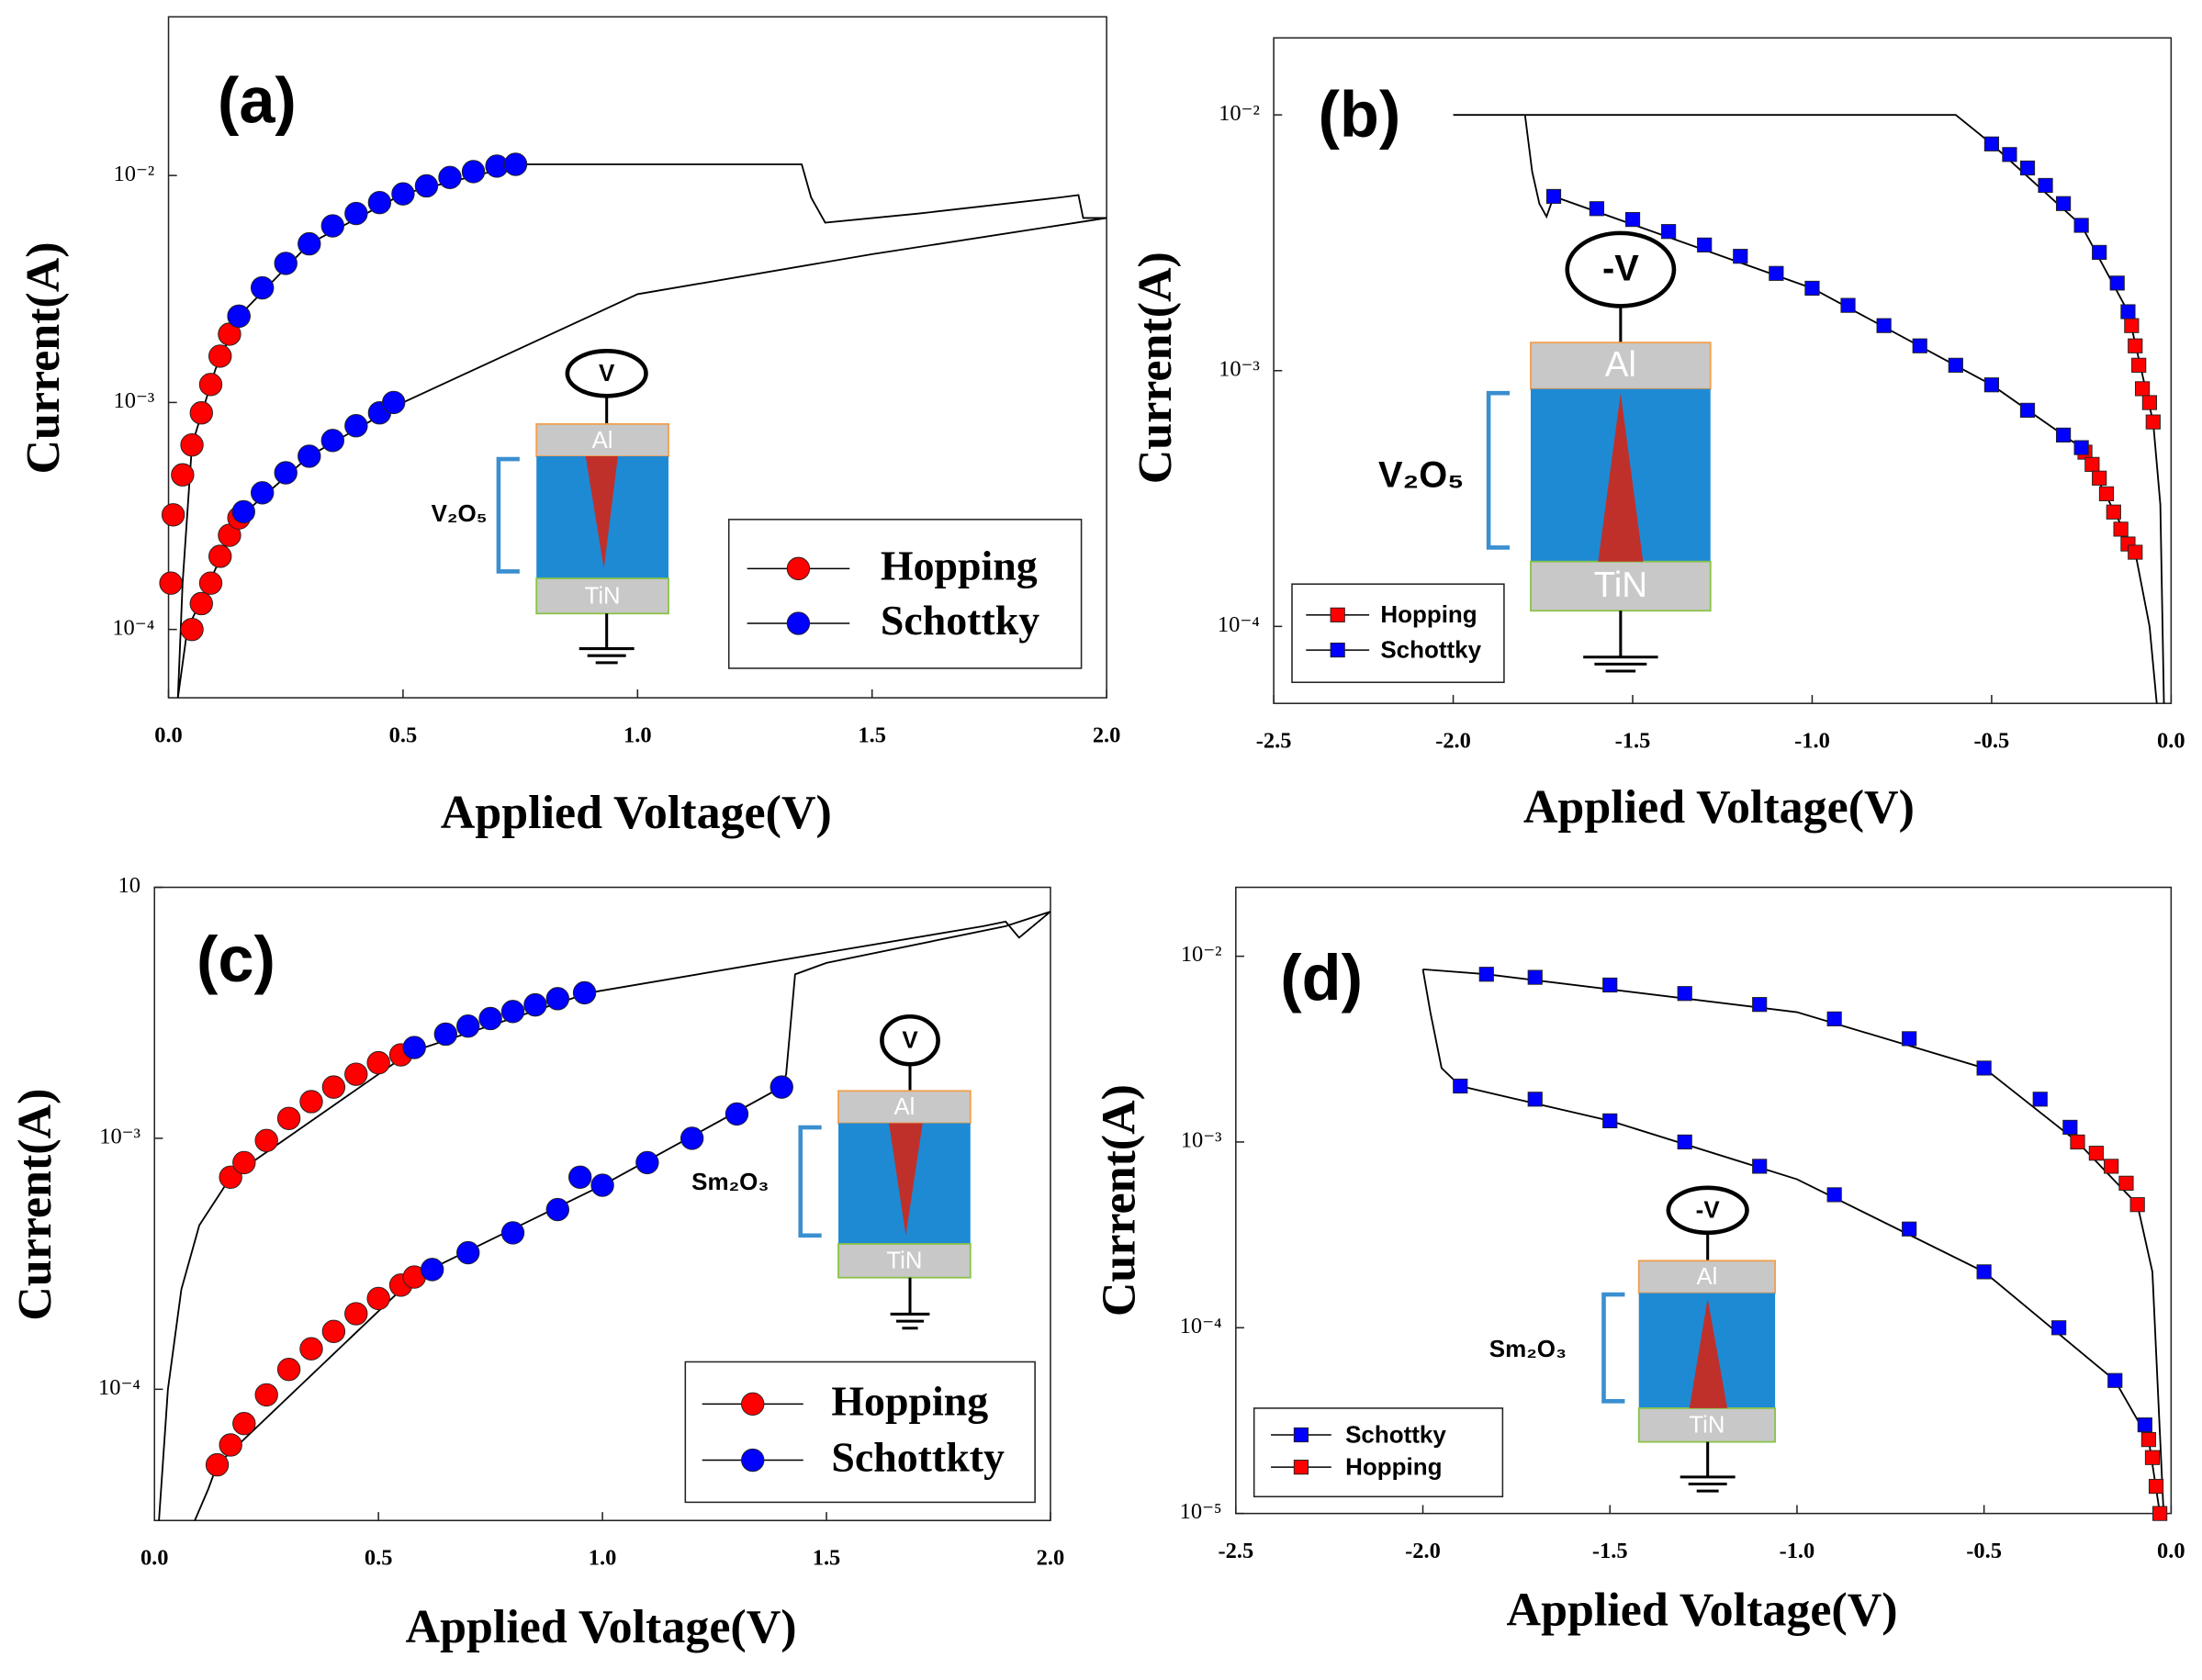 The height and width of the screenshot is (1680, 2202). I want to click on panel-label: (d), so click(1322, 977).